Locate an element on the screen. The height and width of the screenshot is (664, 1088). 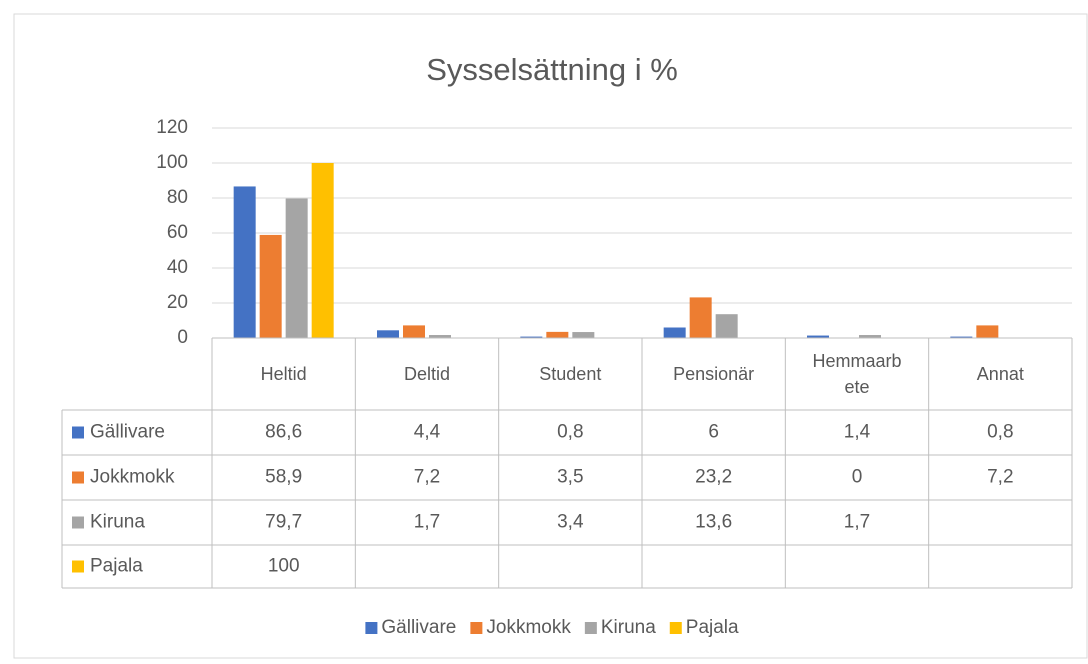
table-value: 58,9 is located at coordinates (283, 477).